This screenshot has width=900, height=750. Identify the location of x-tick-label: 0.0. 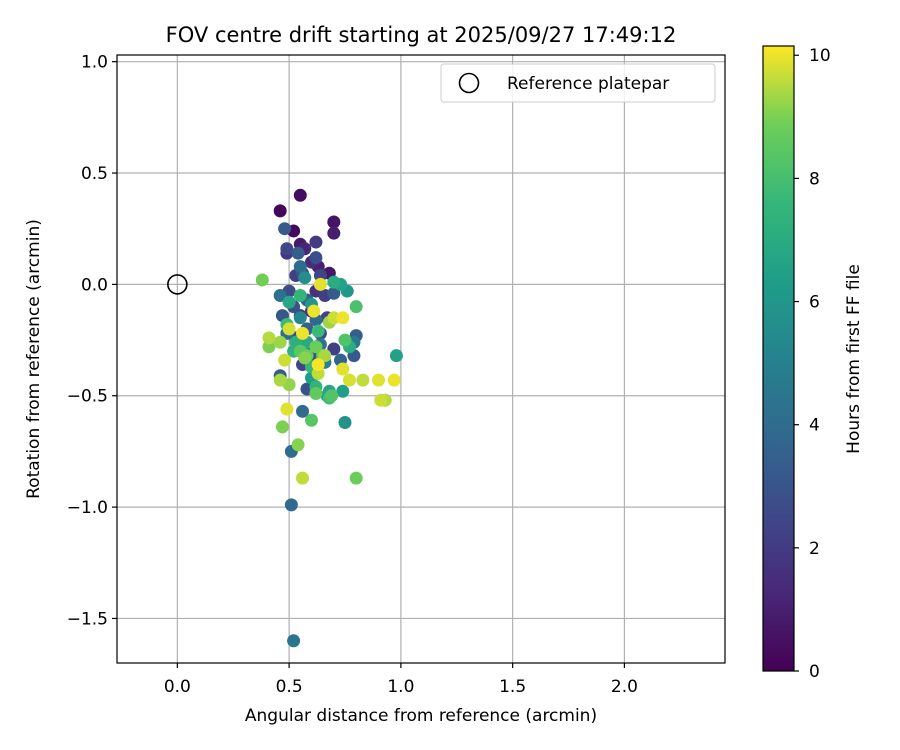
(177, 687).